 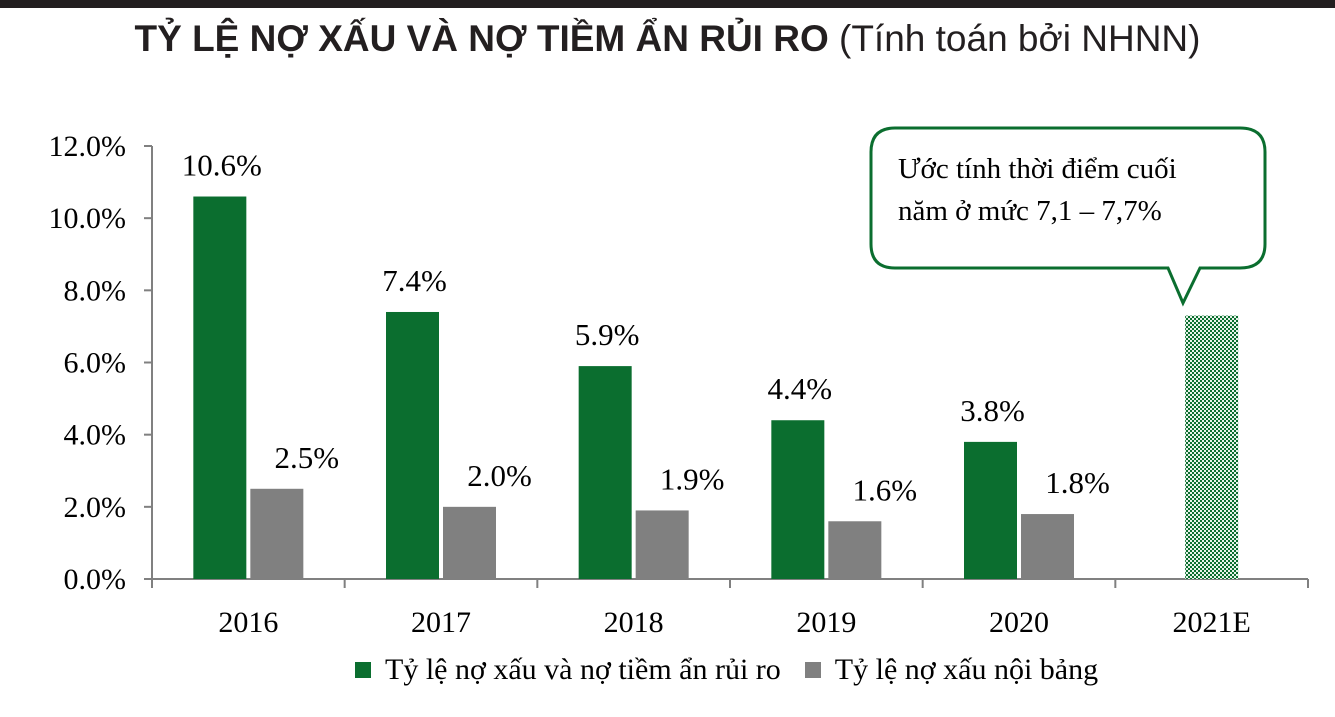 I want to click on data-label-series2: 1.9%, so click(x=692, y=478).